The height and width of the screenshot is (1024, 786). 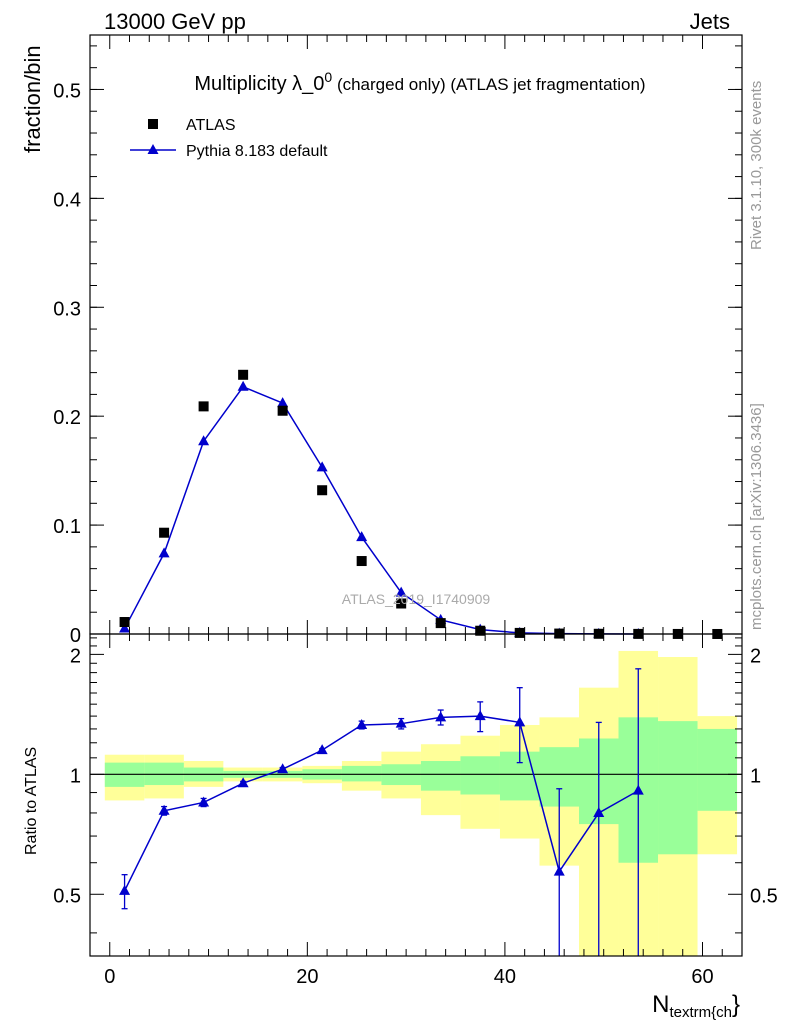 I want to click on ratio-ytick-label-right: 0.5, so click(x=764, y=896).